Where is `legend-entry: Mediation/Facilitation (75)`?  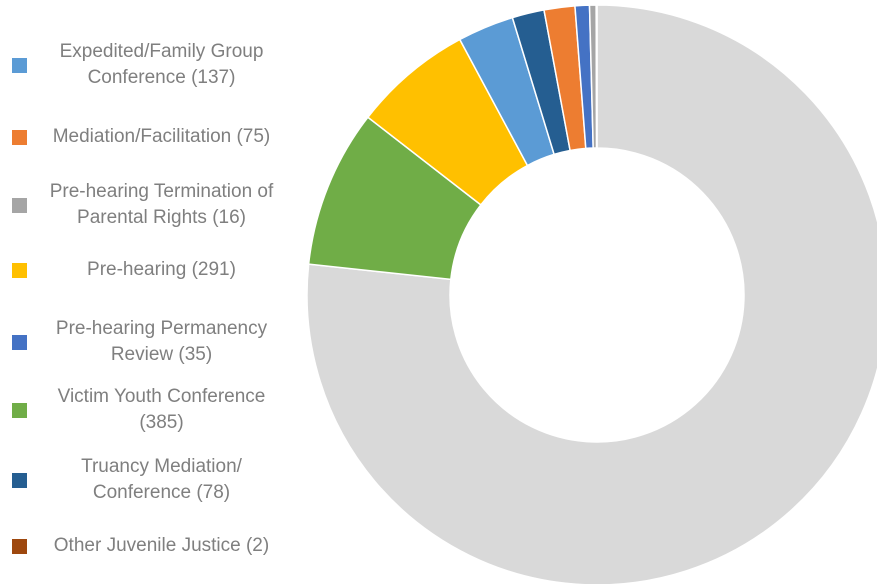
legend-entry: Mediation/Facilitation (75) is located at coordinates (145, 137).